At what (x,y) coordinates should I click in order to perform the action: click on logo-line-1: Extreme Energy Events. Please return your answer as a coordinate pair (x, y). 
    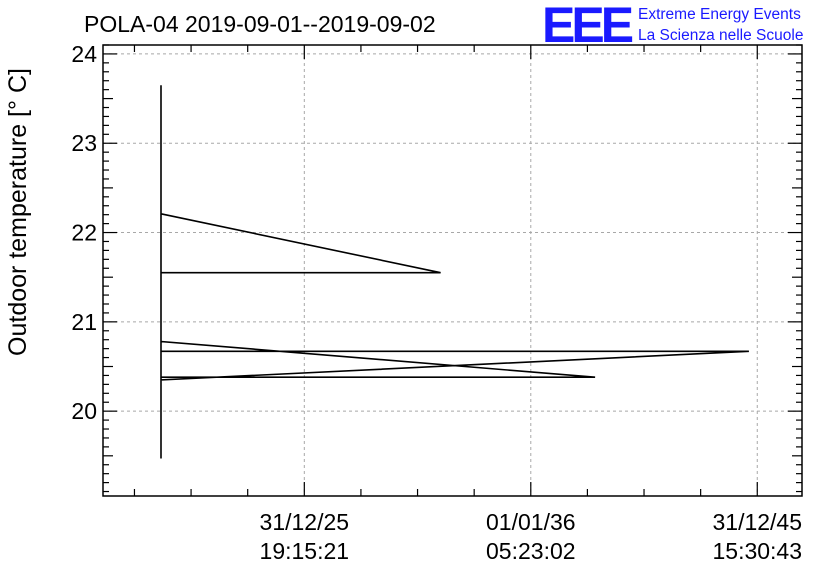
    Looking at the image, I should click on (719, 14).